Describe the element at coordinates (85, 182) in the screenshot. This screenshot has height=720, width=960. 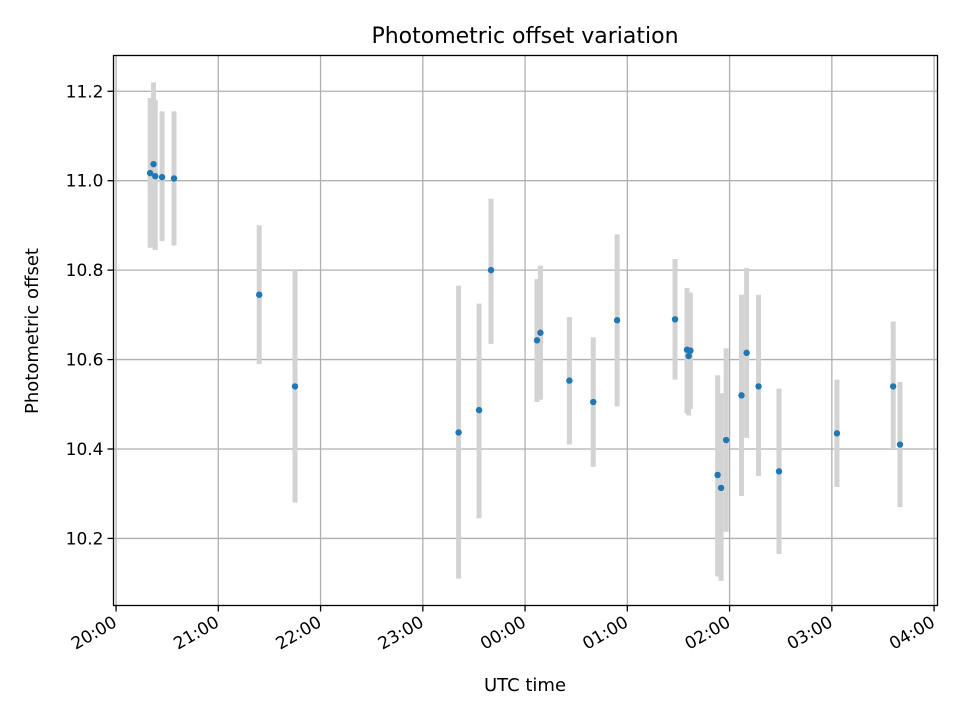
I see `y-tick-label: 11.0` at that location.